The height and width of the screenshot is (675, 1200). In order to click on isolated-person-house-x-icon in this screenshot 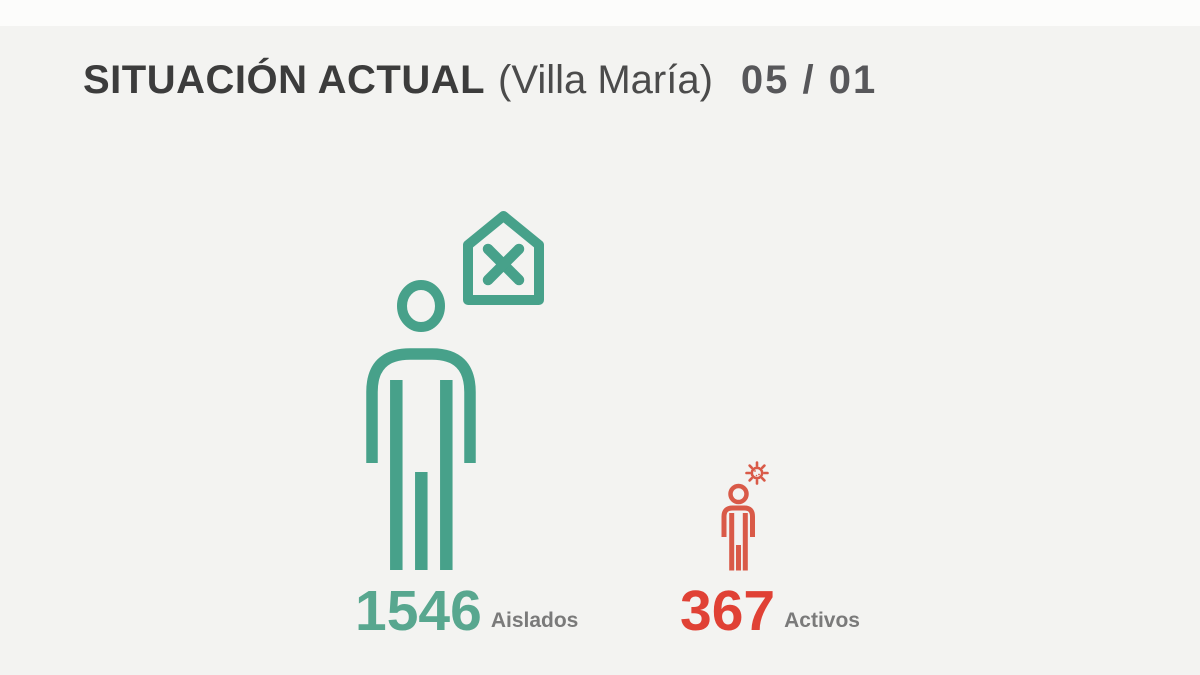, I will do `click(455, 390)`.